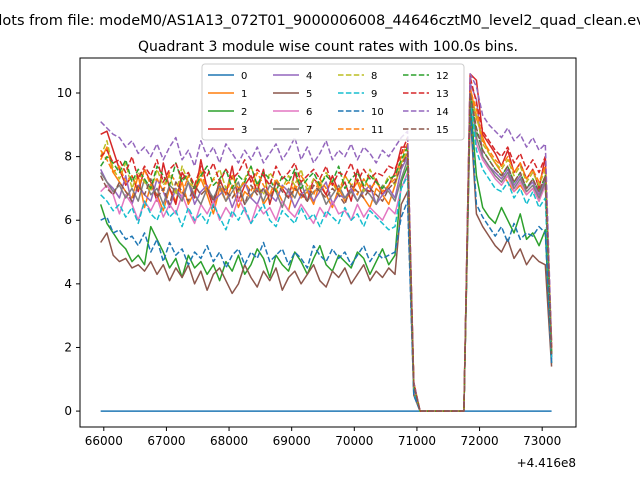 The image size is (640, 480). Describe the element at coordinates (442, 130) in the screenshot. I see `legend-label: 15` at that location.